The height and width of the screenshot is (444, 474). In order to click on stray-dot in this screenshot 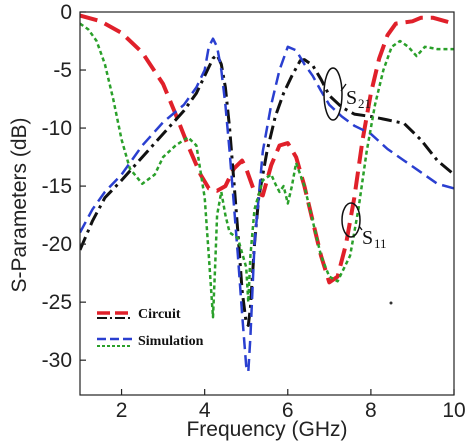, I will do `click(391, 303)`.